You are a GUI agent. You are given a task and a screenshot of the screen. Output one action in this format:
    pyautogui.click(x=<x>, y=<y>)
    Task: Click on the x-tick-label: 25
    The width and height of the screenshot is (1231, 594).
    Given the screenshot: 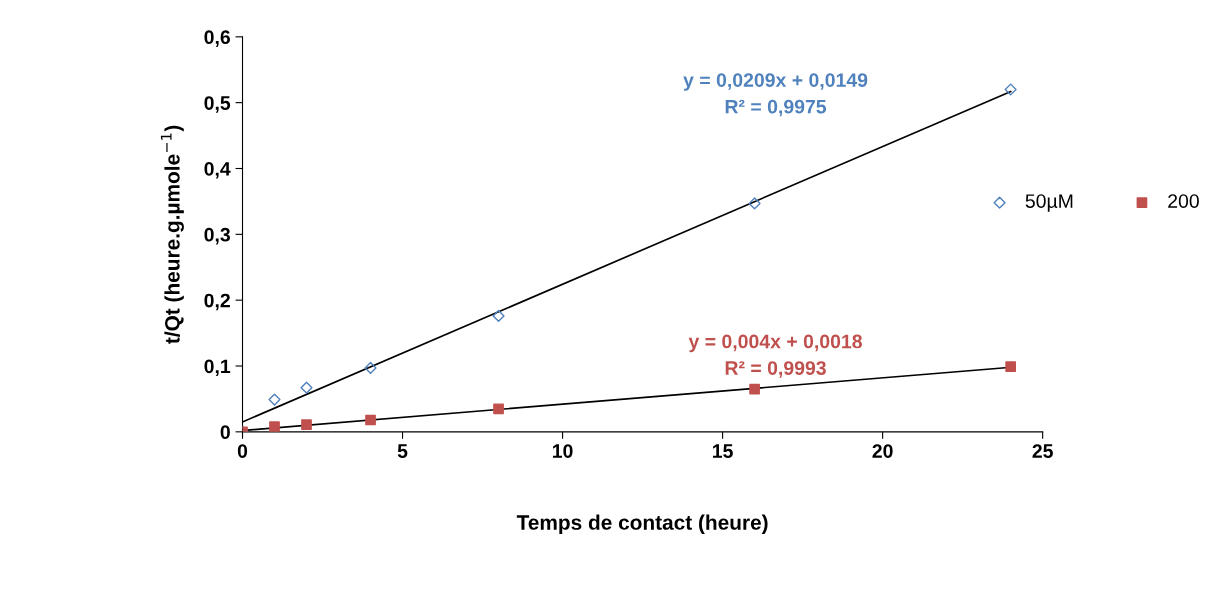 What is the action you would take?
    pyautogui.click(x=1042, y=451)
    